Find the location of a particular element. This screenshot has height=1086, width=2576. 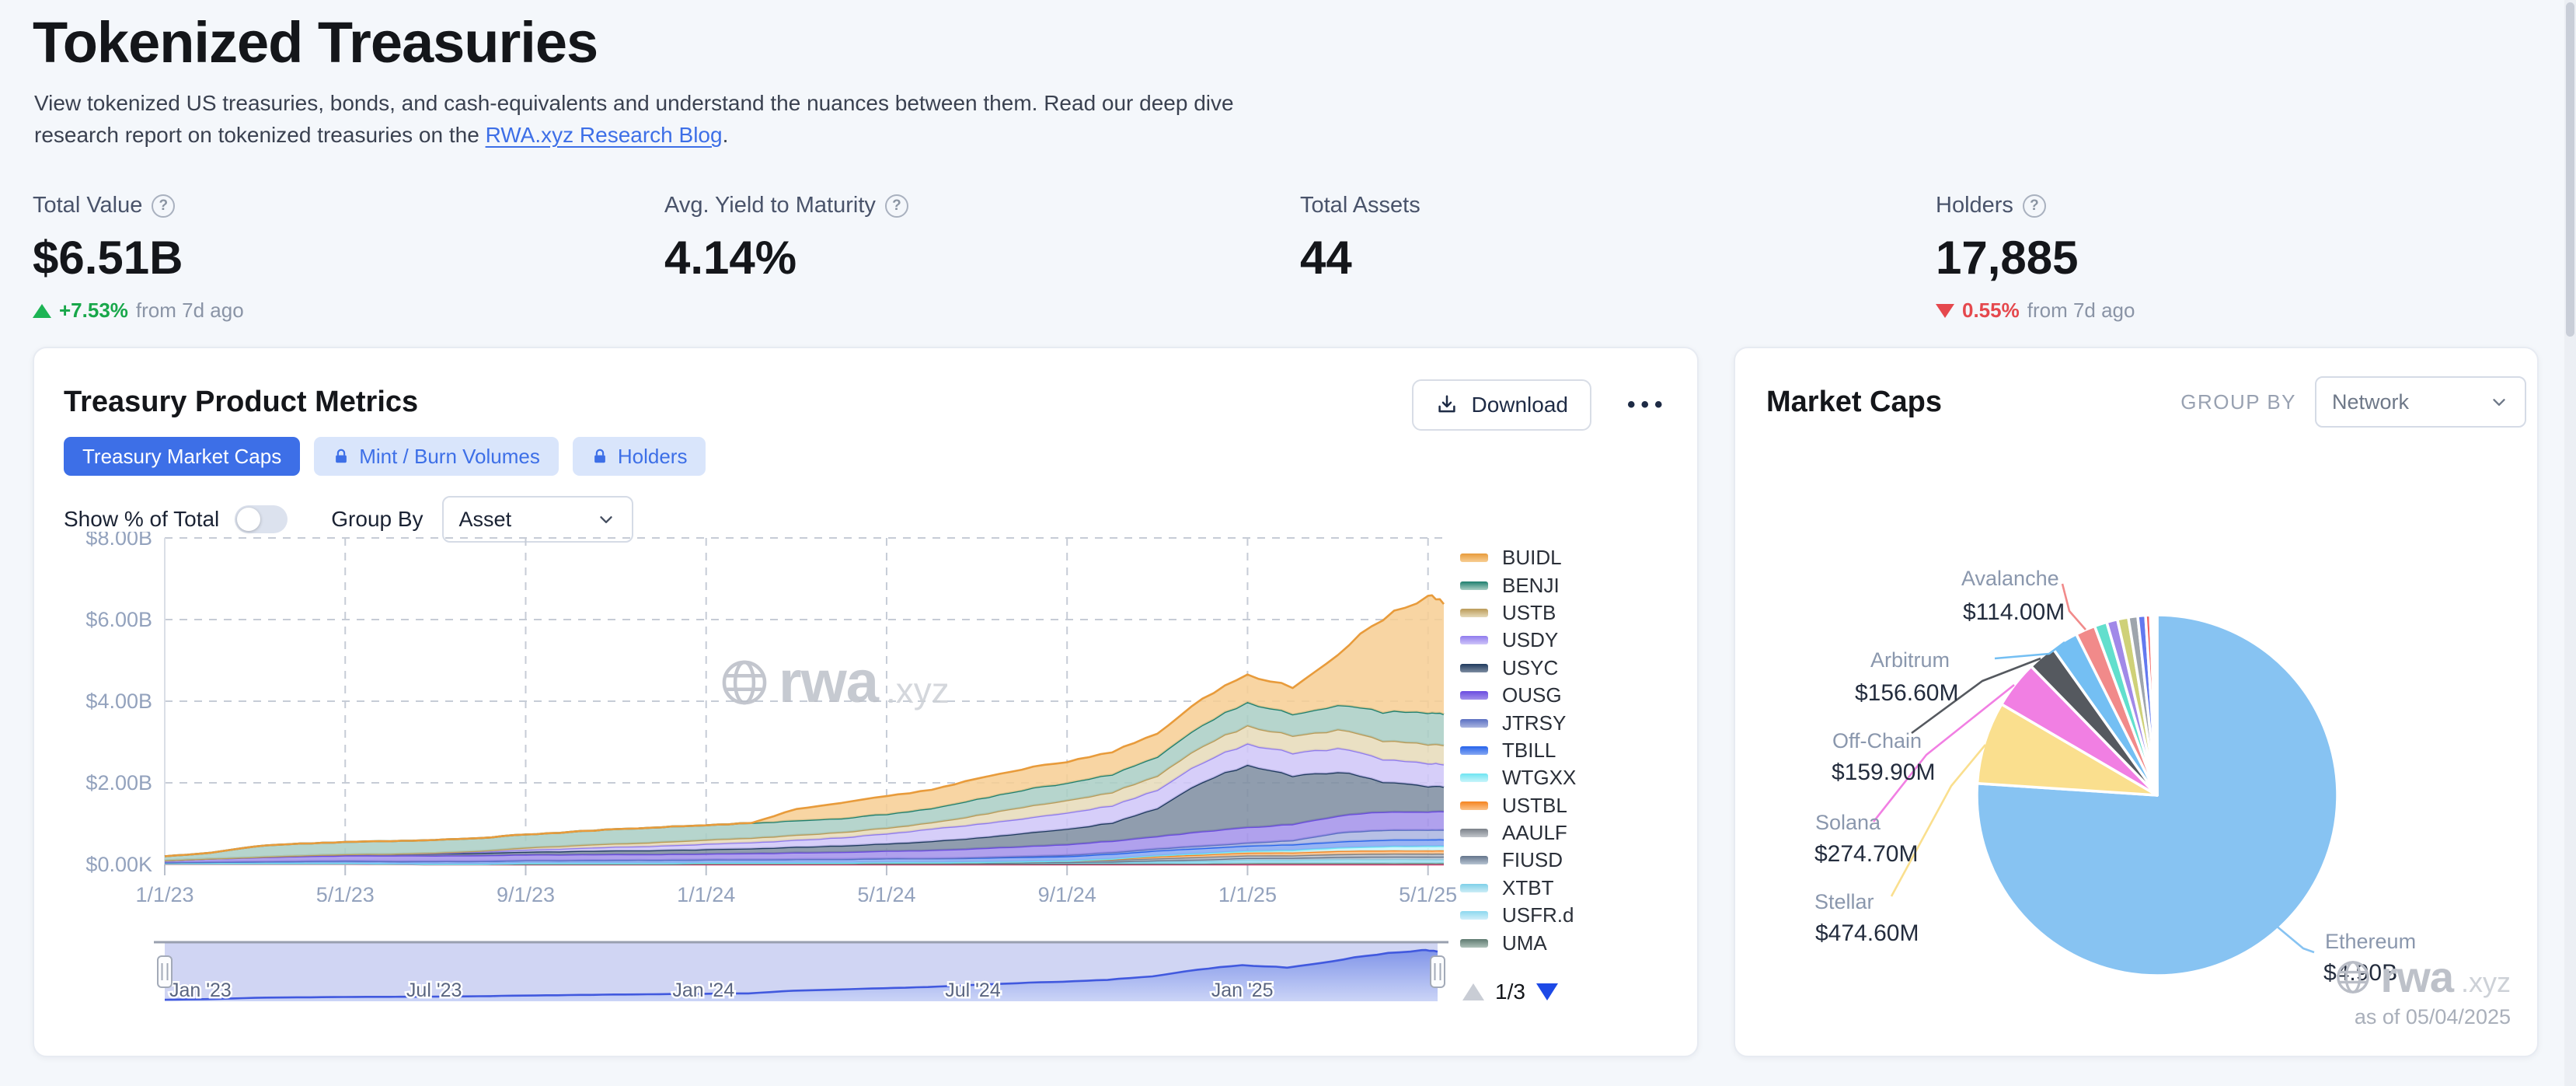

brush-handle-right is located at coordinates (1437, 972).